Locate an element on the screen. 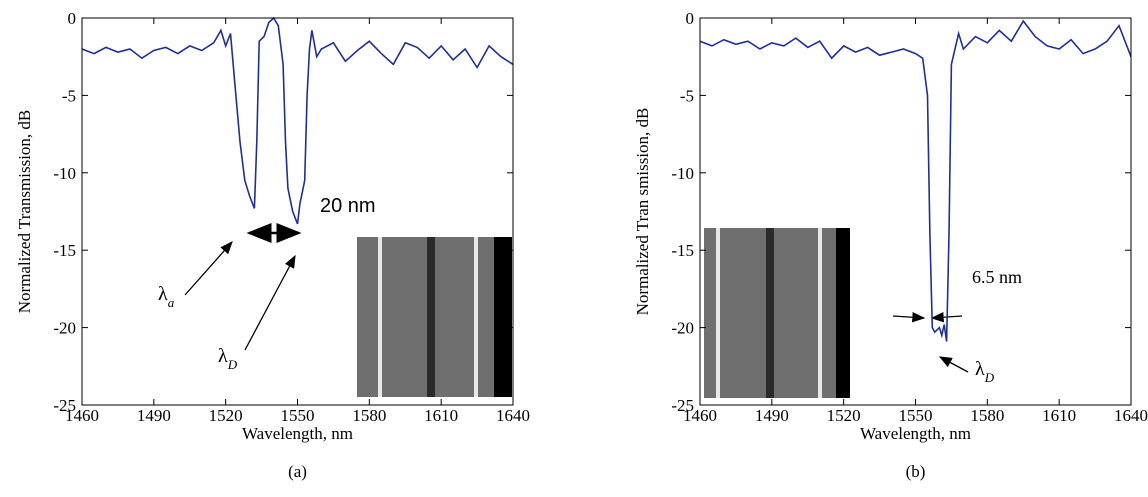 The image size is (1148, 497). annotation: λa is located at coordinates (166, 296).